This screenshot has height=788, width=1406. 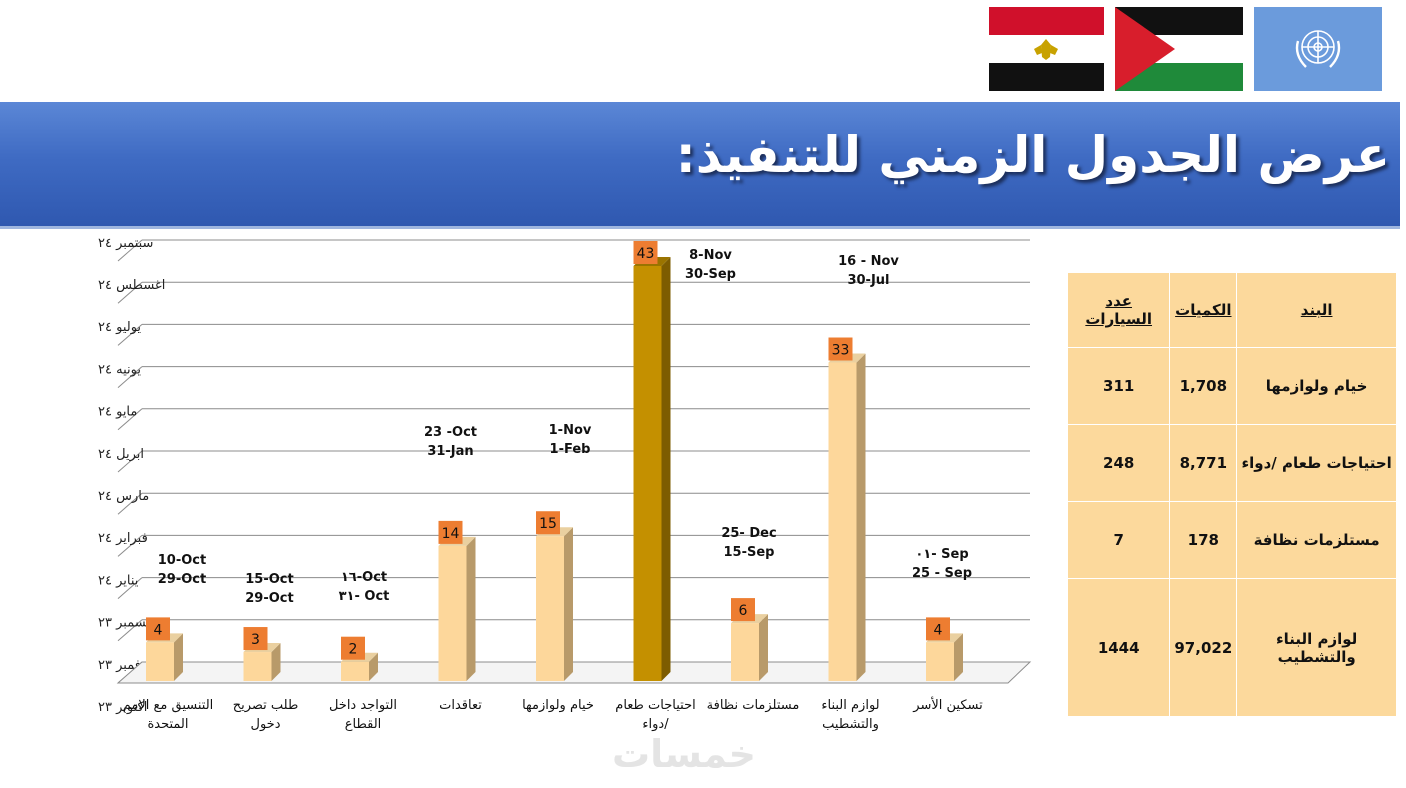 I want to click on row-quantity: 8,771, so click(x=1203, y=463).